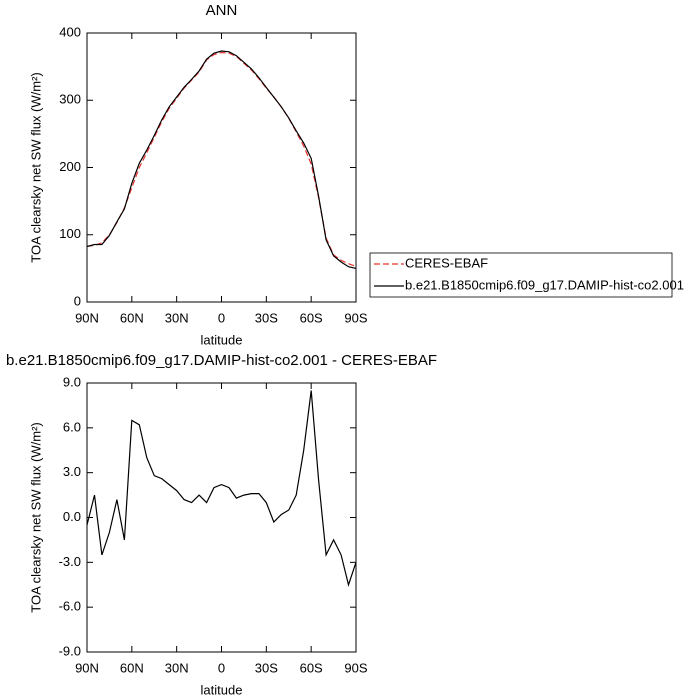 This screenshot has width=700, height=700. I want to click on y-tick-label: 100, so click(70, 233).